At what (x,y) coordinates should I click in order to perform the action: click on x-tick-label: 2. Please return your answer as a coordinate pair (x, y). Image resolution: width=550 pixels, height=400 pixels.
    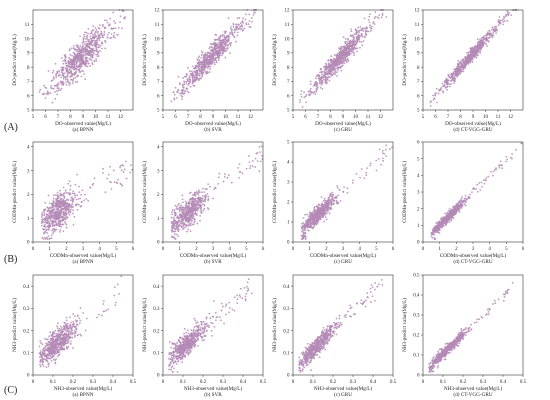
    Looking at the image, I should click on (66, 249).